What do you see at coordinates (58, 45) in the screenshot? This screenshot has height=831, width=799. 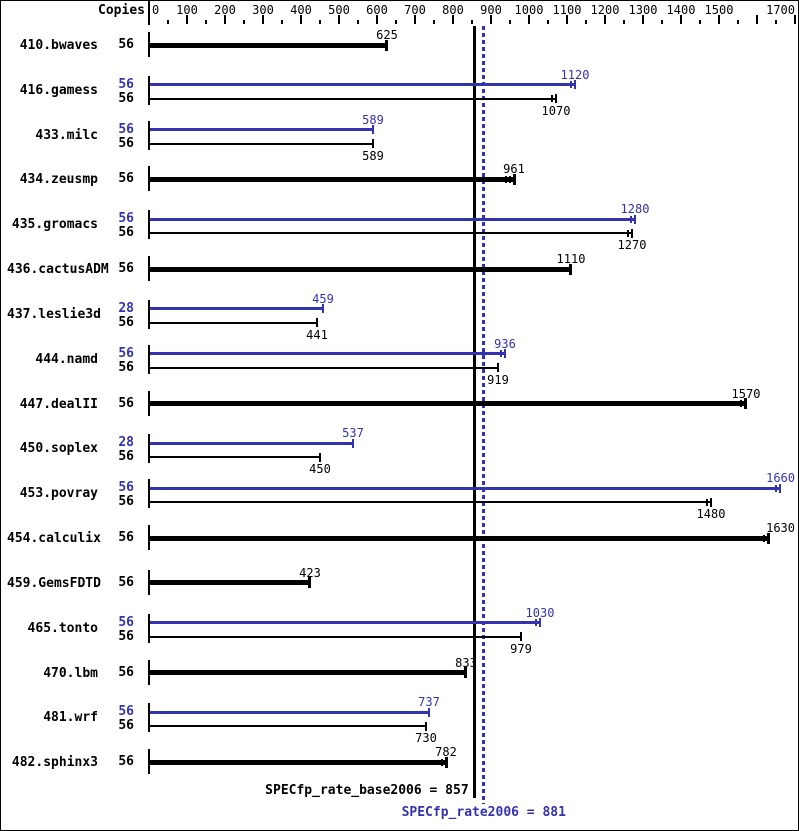 I see `benchmark-label: 410.bwaves` at bounding box center [58, 45].